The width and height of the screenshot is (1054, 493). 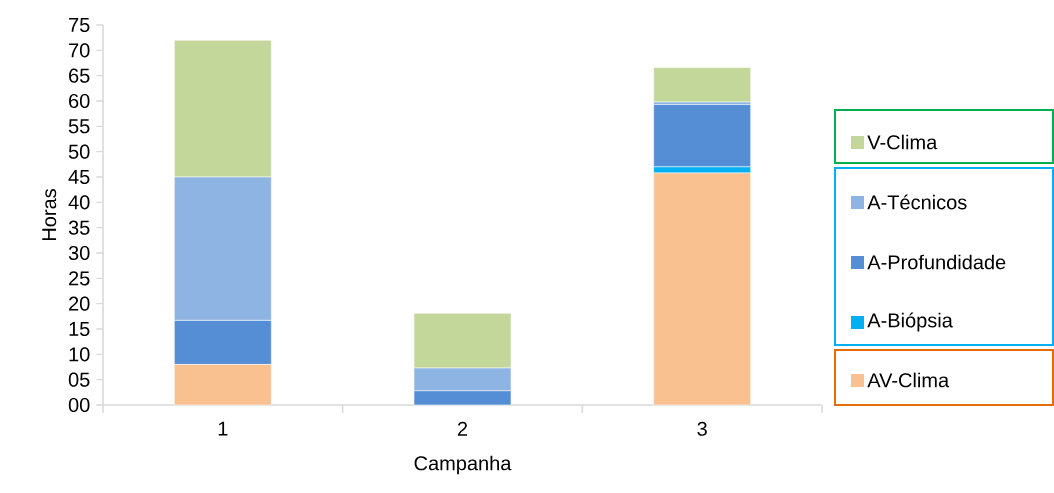 I want to click on x-tick-label: 1, so click(x=223, y=428).